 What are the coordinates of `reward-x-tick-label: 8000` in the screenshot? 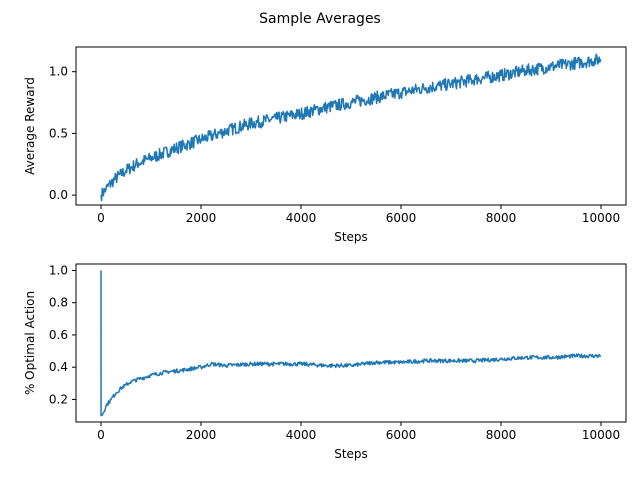 It's located at (501, 218).